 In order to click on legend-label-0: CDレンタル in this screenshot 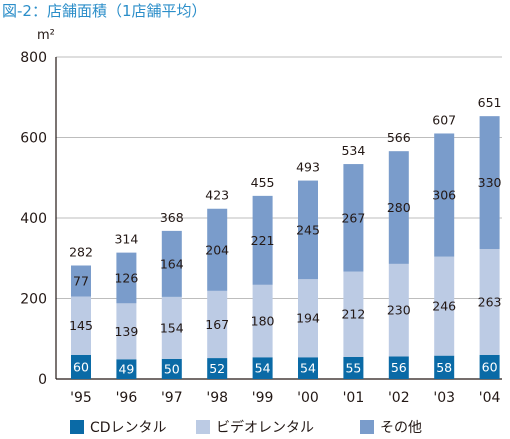, I will do `click(128, 428)`.